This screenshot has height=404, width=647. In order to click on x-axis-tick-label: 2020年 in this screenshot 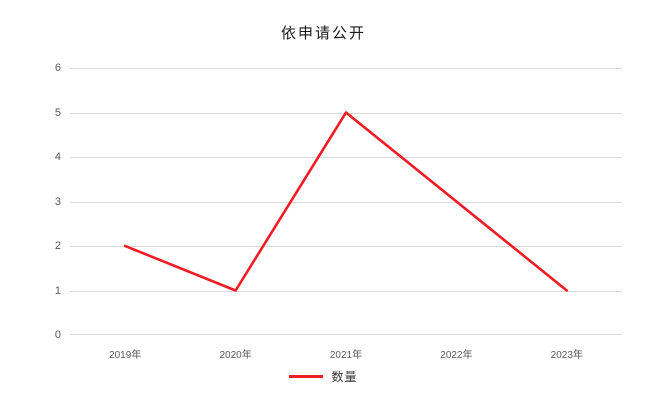, I will do `click(235, 355)`.